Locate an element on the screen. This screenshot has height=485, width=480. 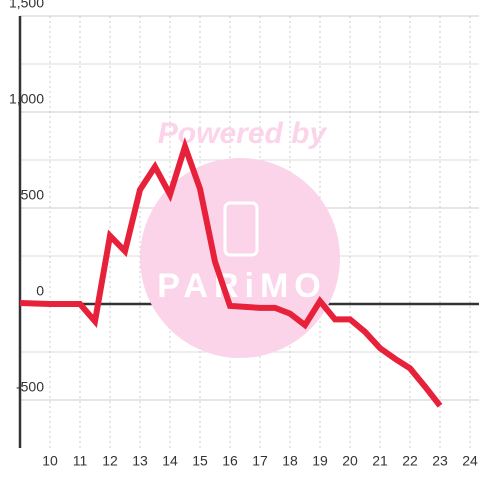
x-tick-label: 12 is located at coordinates (110, 461).